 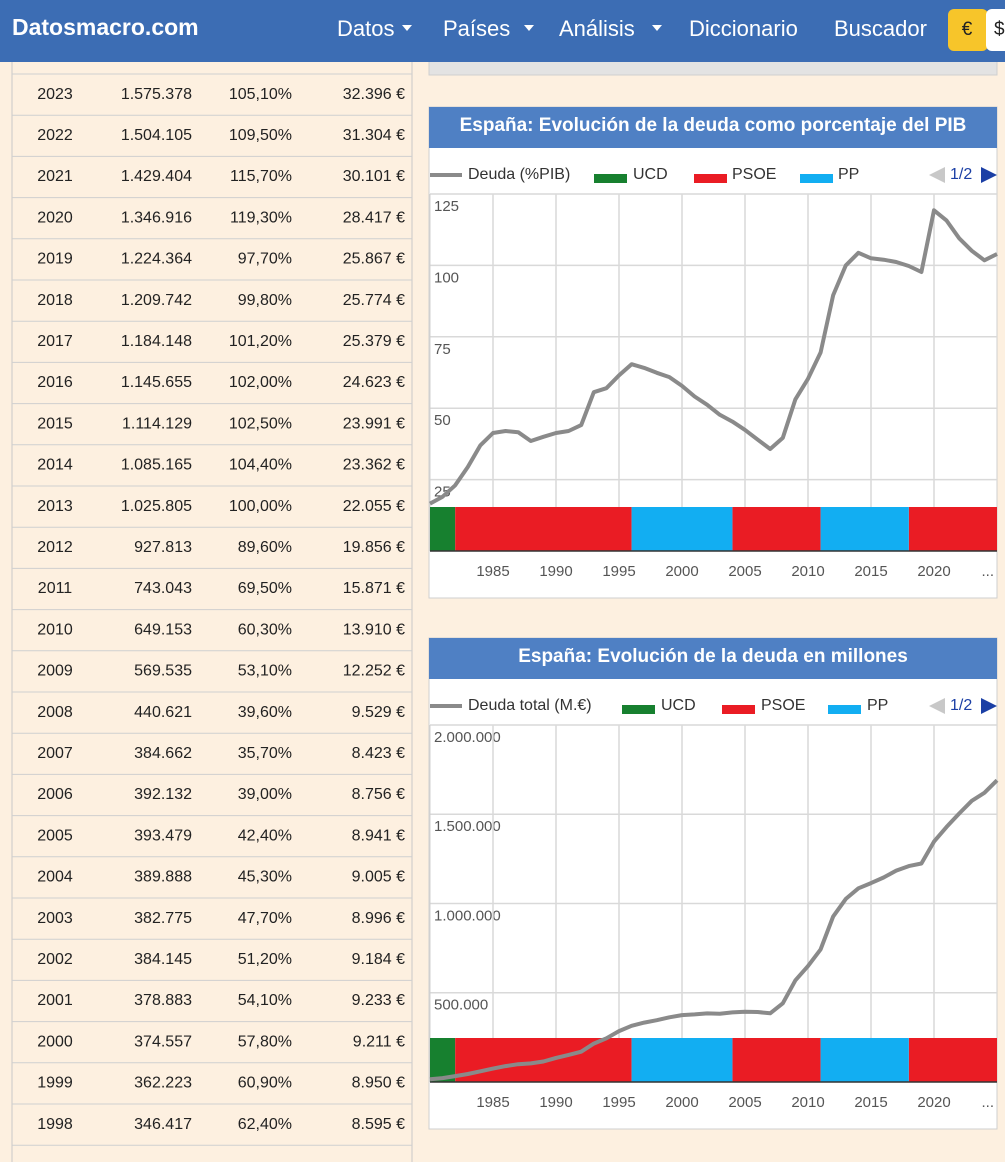 I want to click on table-cell: 22.055 €, so click(x=374, y=506).